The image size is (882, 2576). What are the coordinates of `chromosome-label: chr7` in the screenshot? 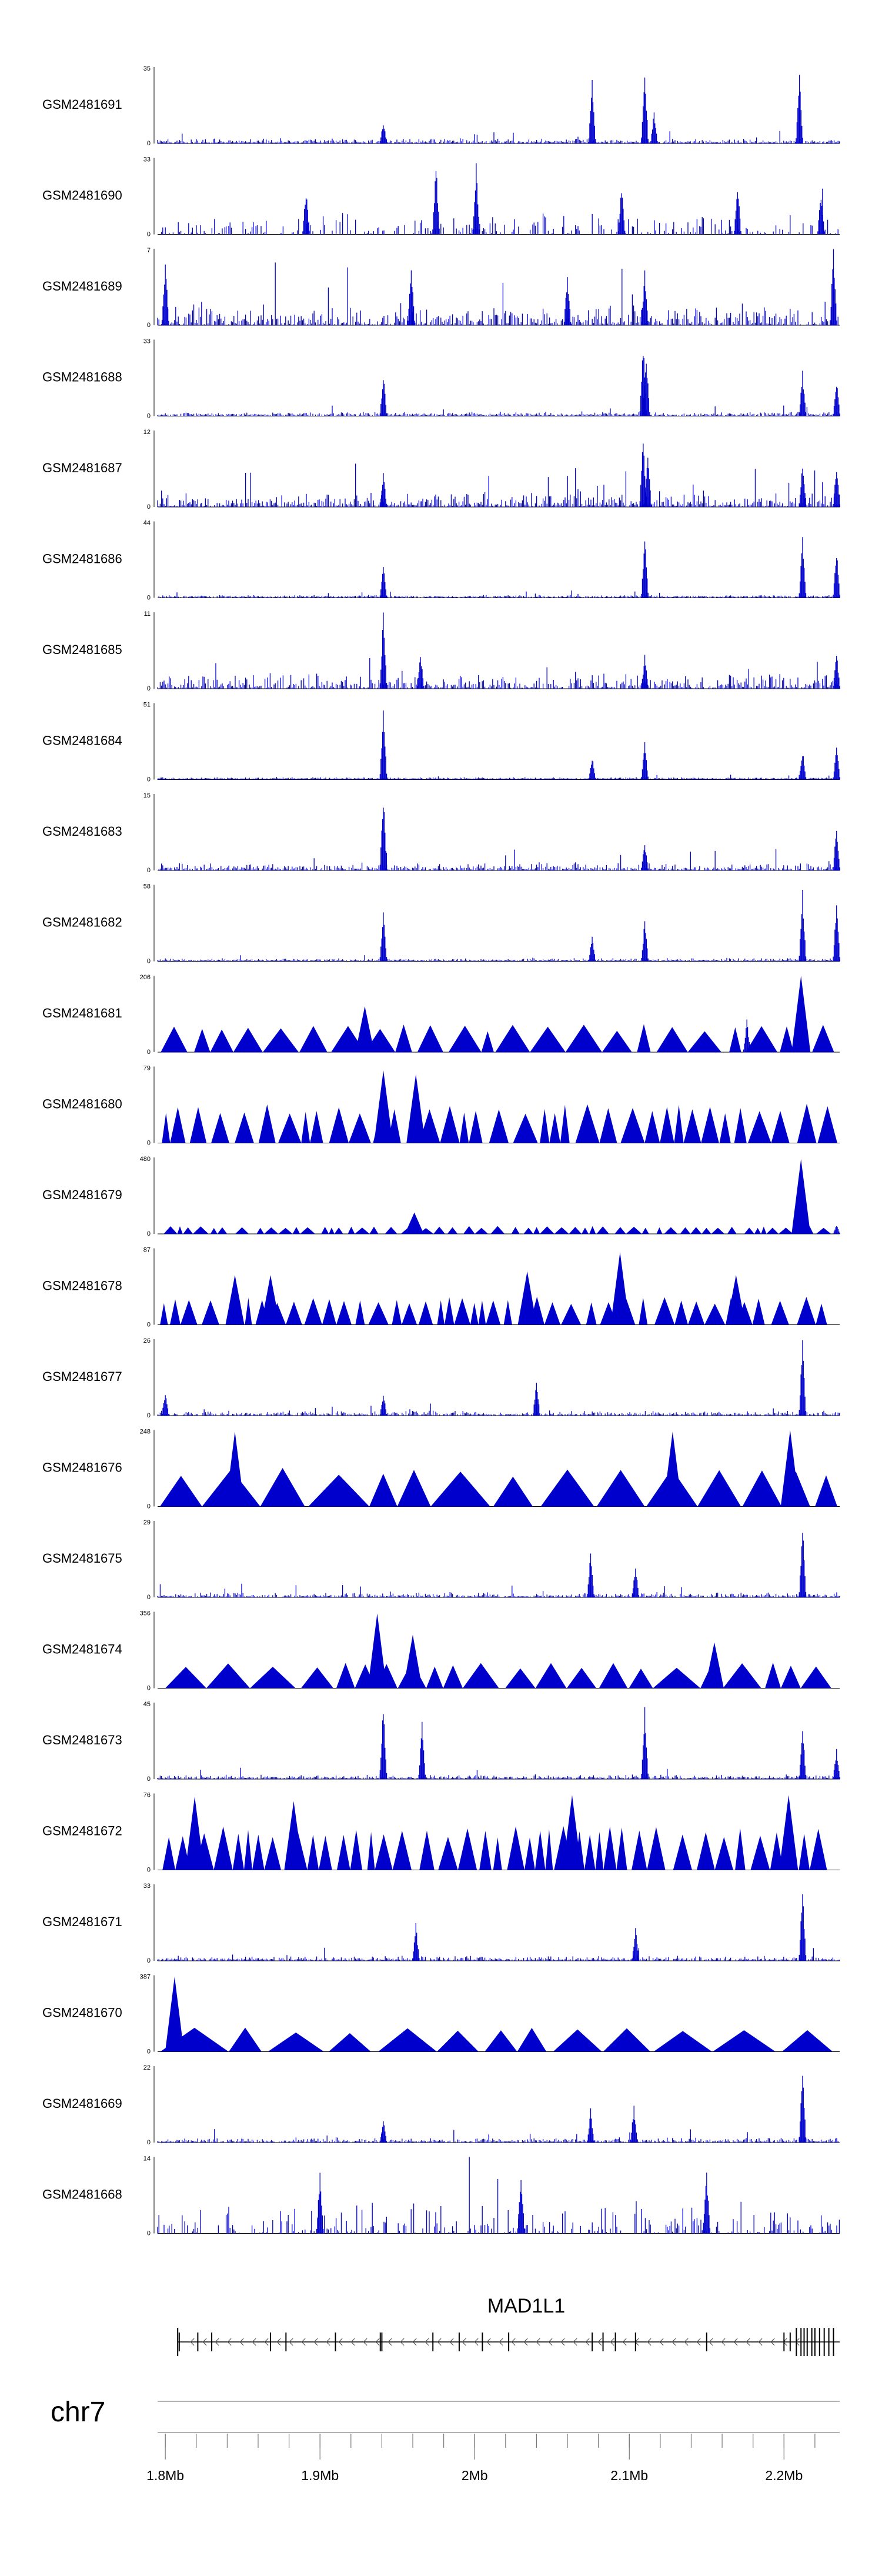 It's located at (78, 2412).